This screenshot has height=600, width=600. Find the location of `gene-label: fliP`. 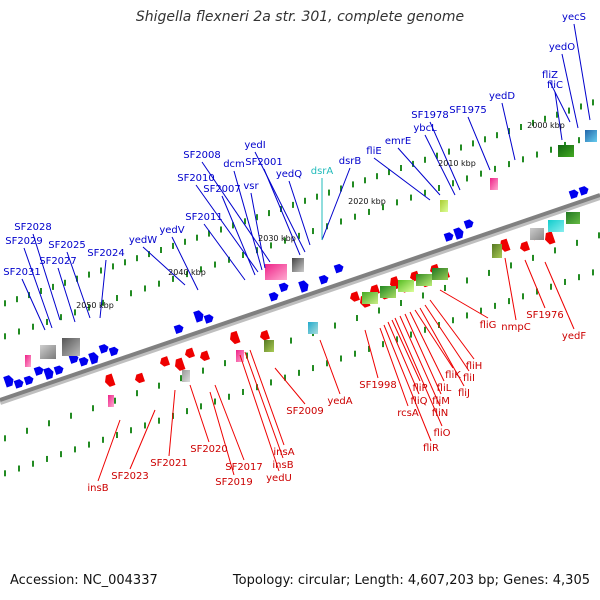

gene-label: fliP is located at coordinates (419, 388).